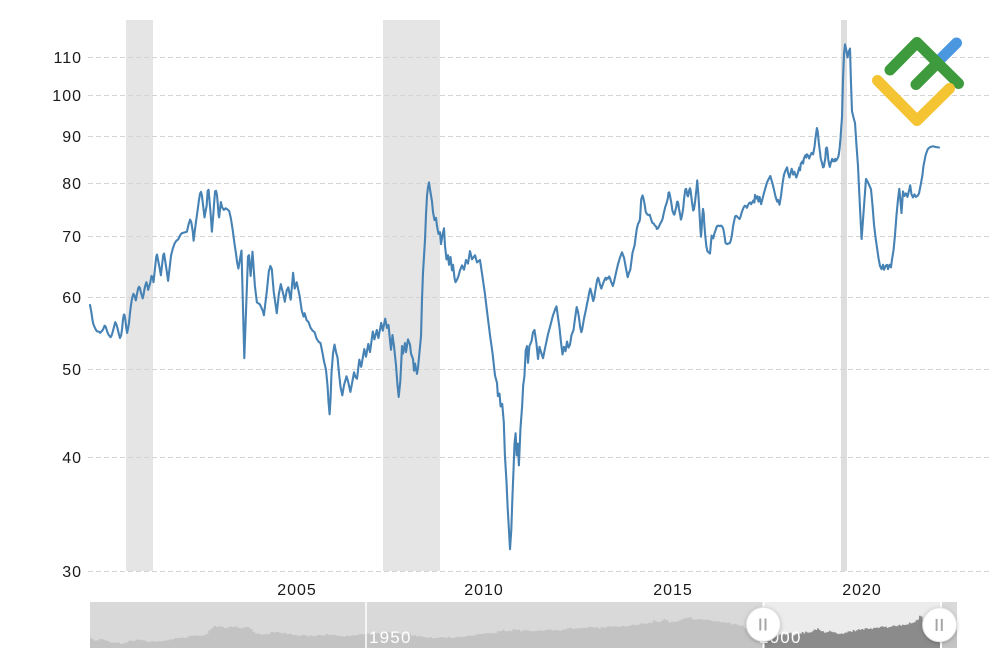 This screenshot has width=1000, height=654. What do you see at coordinates (72, 370) in the screenshot?
I see `svg-text: 50` at bounding box center [72, 370].